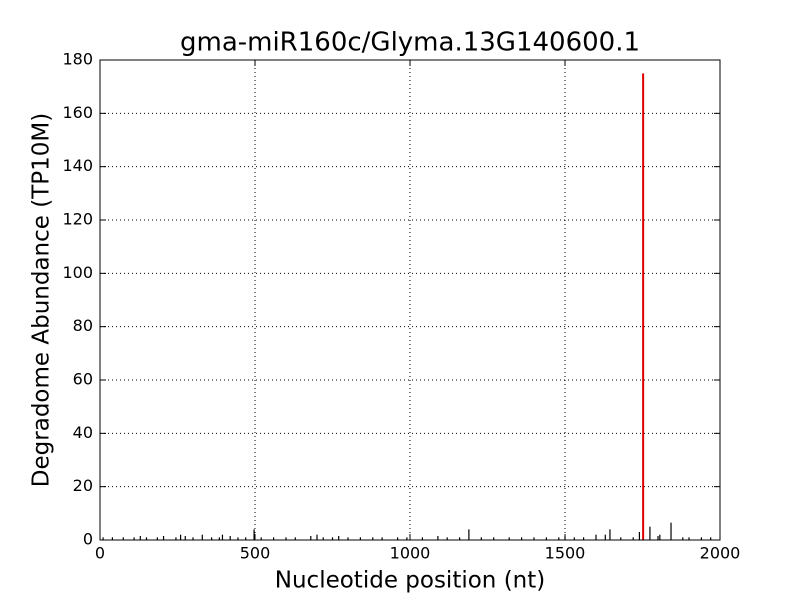 This screenshot has height=600, width=800. Describe the element at coordinates (565, 553) in the screenshot. I see `x-tick-label: 1500` at that location.